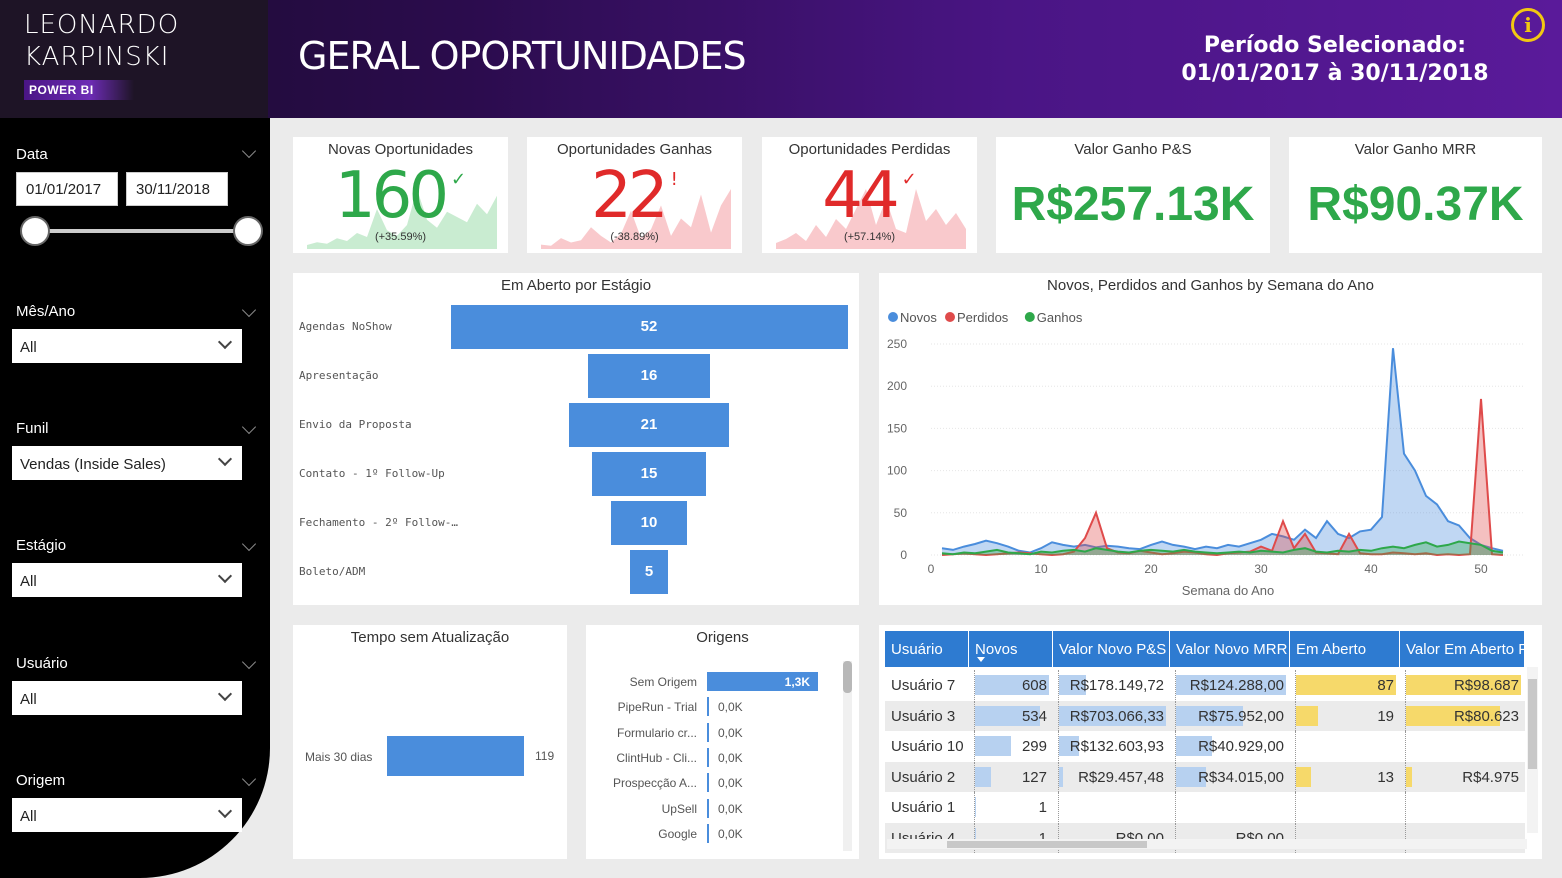 This screenshot has height=878, width=1562. I want to click on dropdown-value: All, so click(28, 699).